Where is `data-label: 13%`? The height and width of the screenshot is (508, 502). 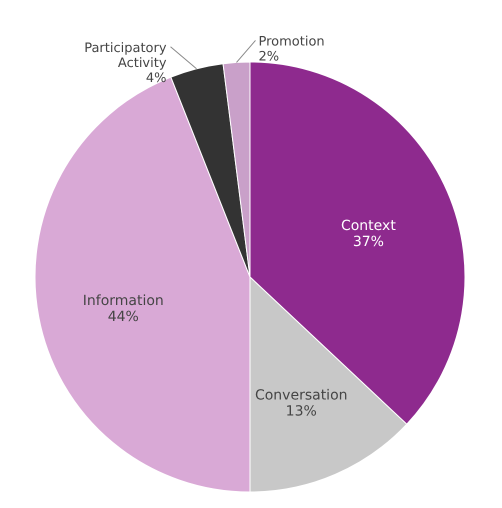
data-label: 13% is located at coordinates (301, 411).